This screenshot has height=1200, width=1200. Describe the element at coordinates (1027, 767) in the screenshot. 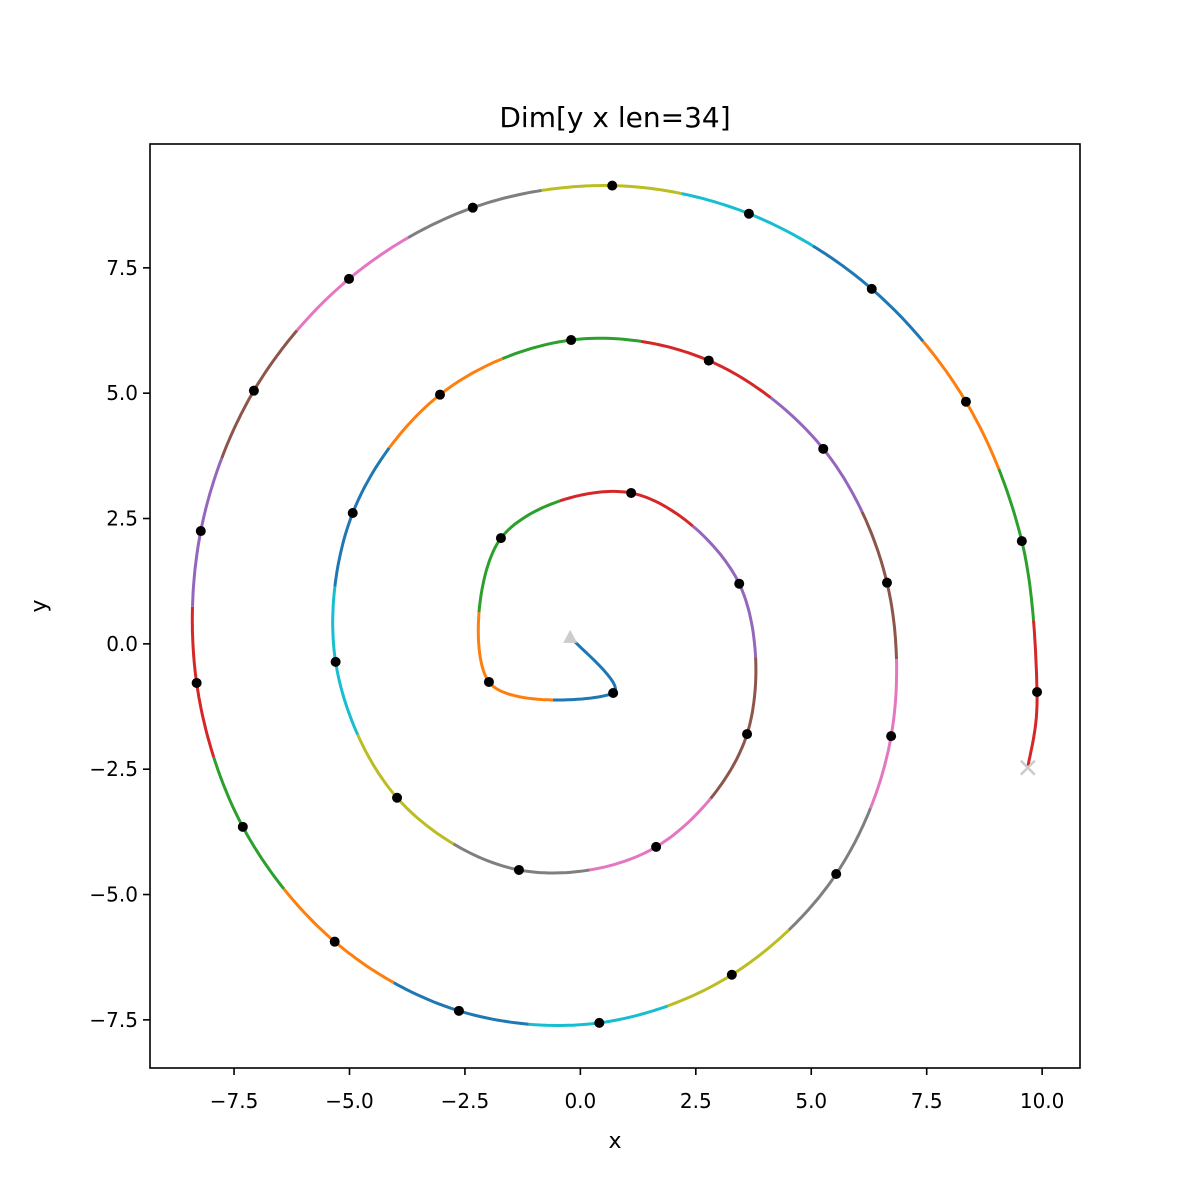

I see `end-marker` at that location.